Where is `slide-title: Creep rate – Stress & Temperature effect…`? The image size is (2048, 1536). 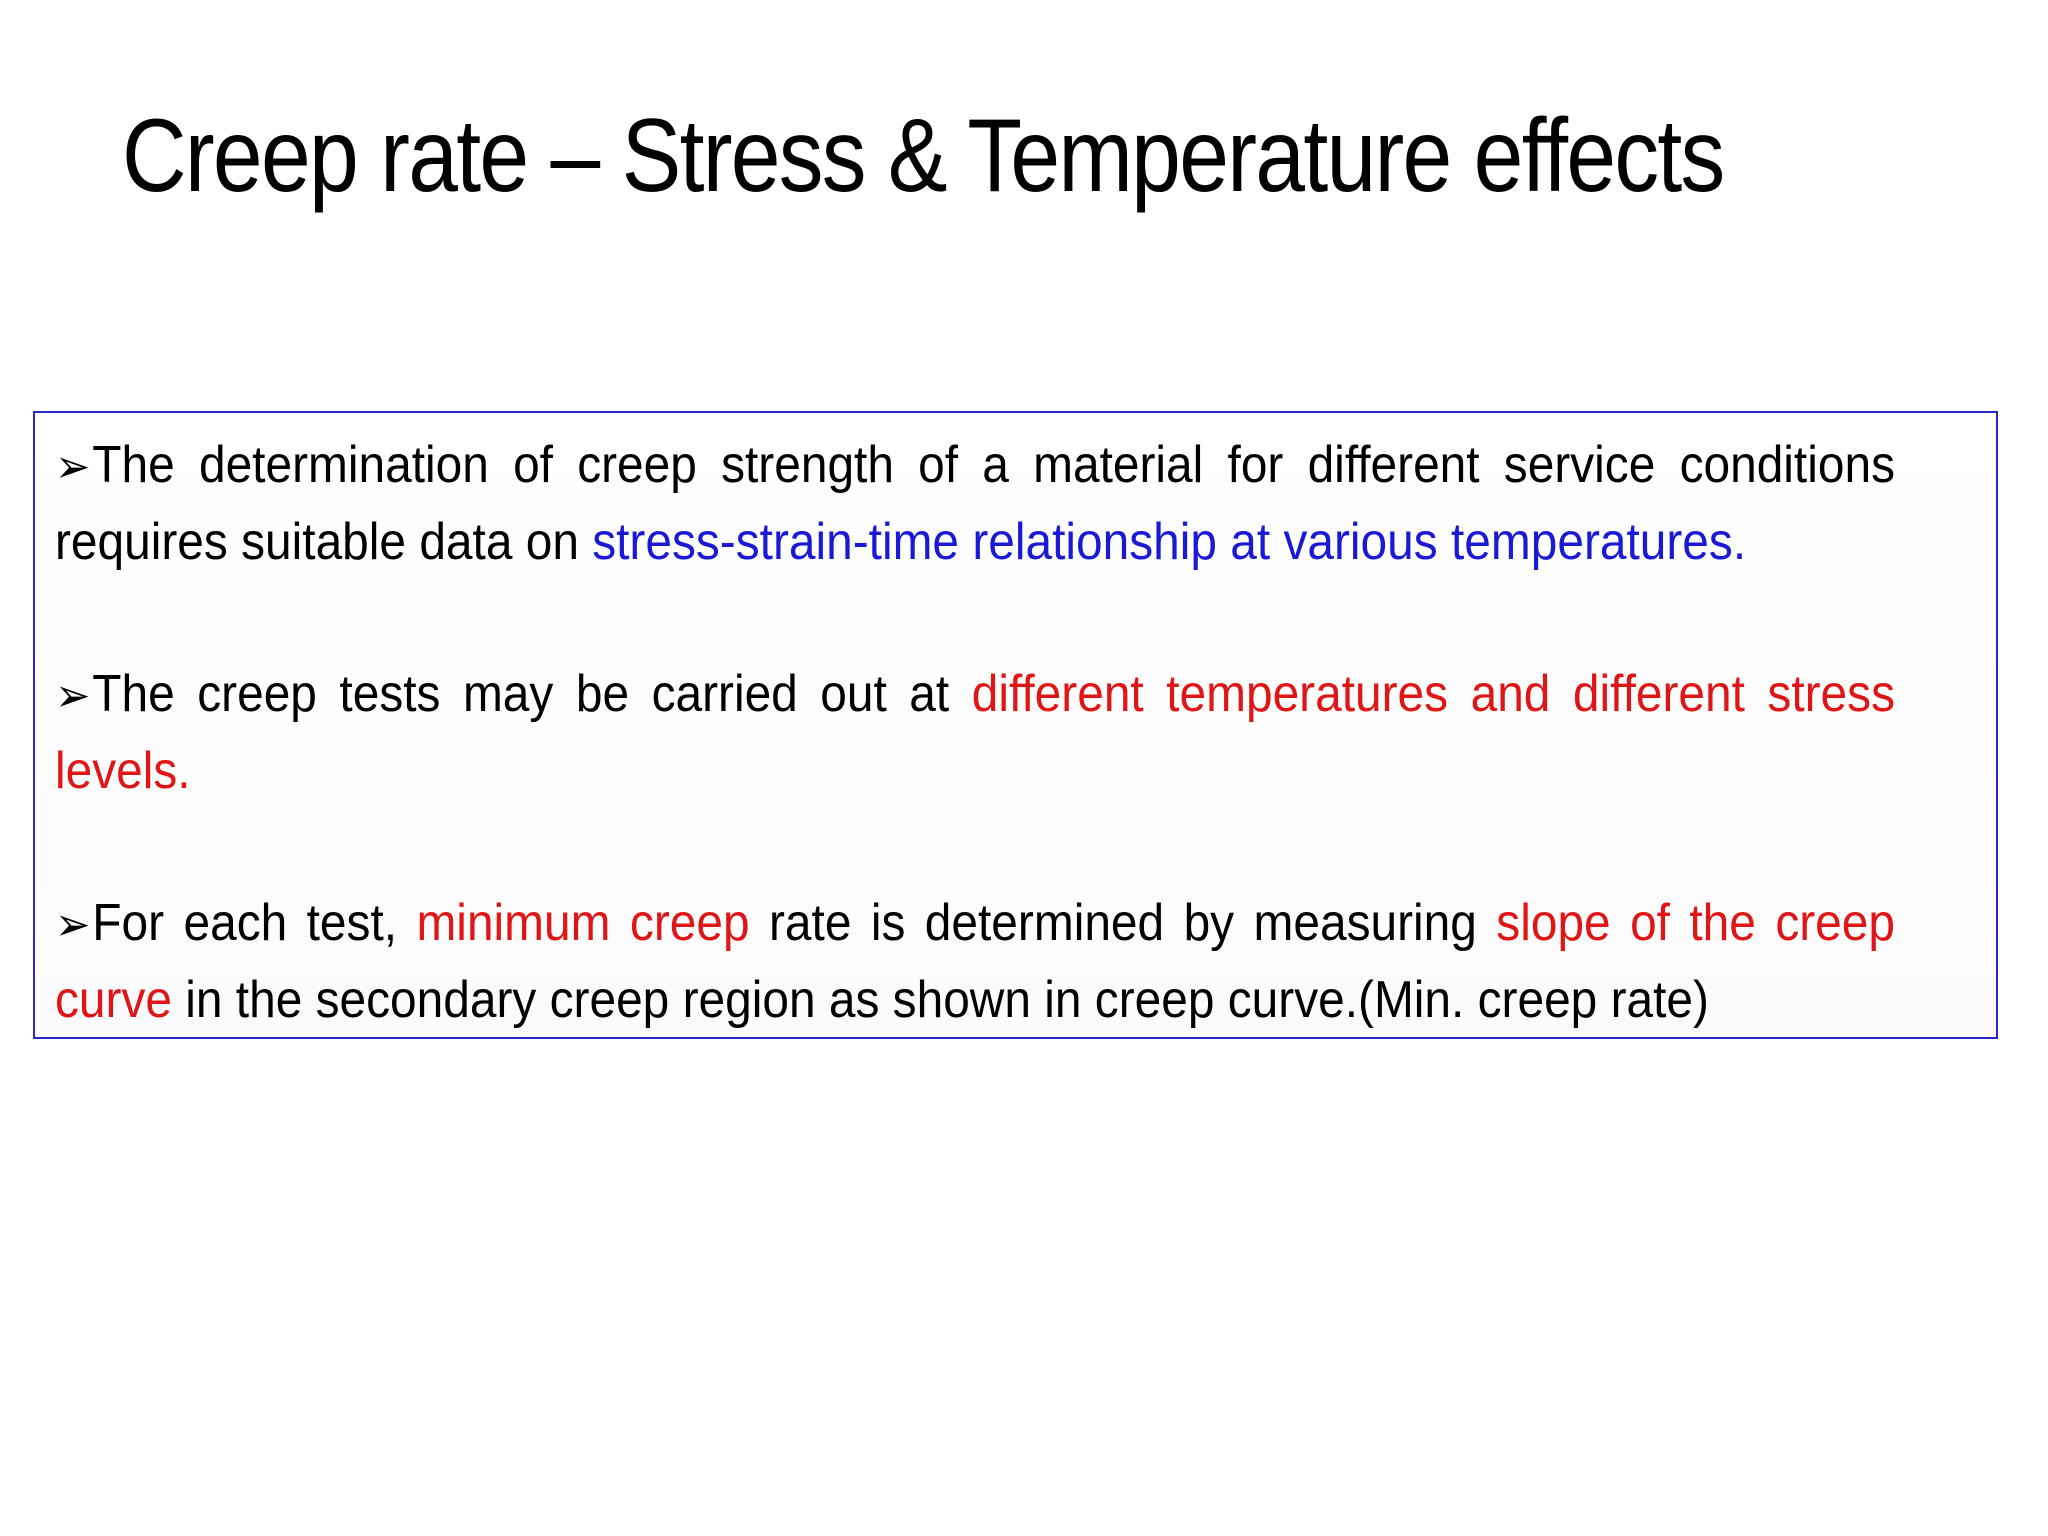
slide-title: Creep rate – Stress & Temperature effect… is located at coordinates (923, 156).